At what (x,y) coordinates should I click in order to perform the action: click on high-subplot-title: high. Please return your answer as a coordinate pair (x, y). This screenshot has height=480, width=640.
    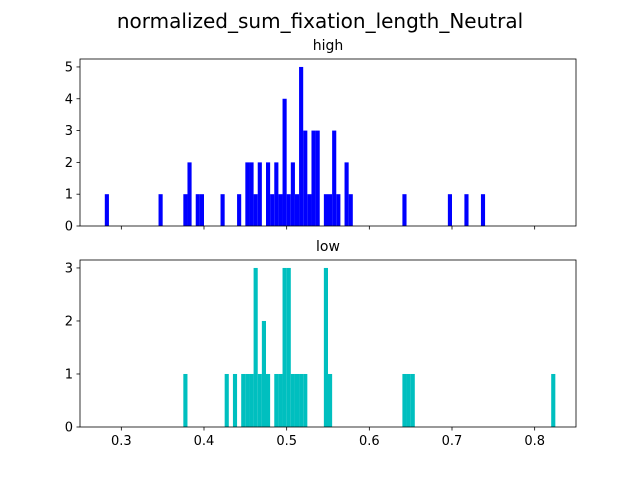
    Looking at the image, I should click on (328, 46).